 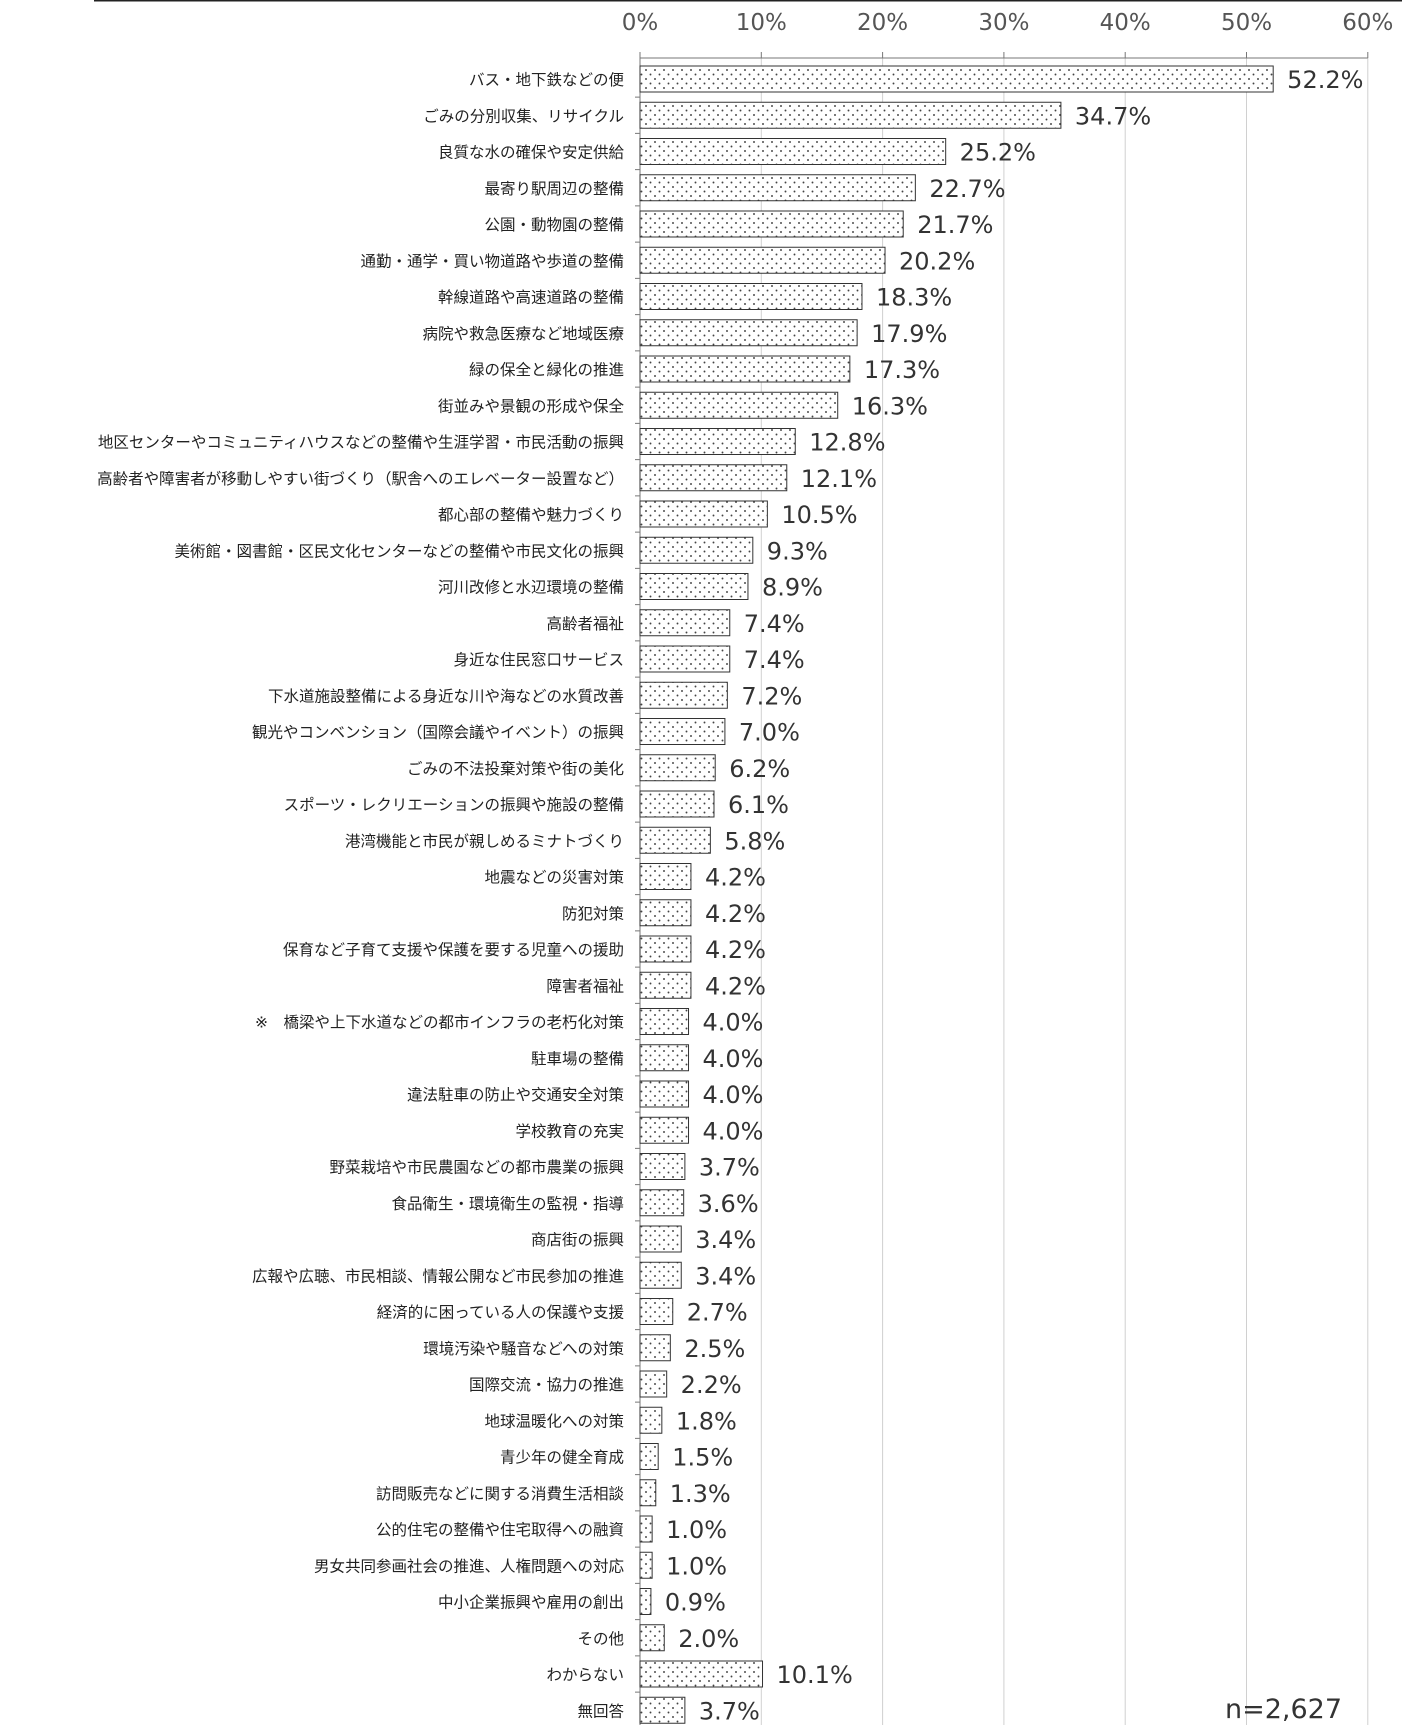 I want to click on data-label: 6.1%, so click(x=758, y=805).